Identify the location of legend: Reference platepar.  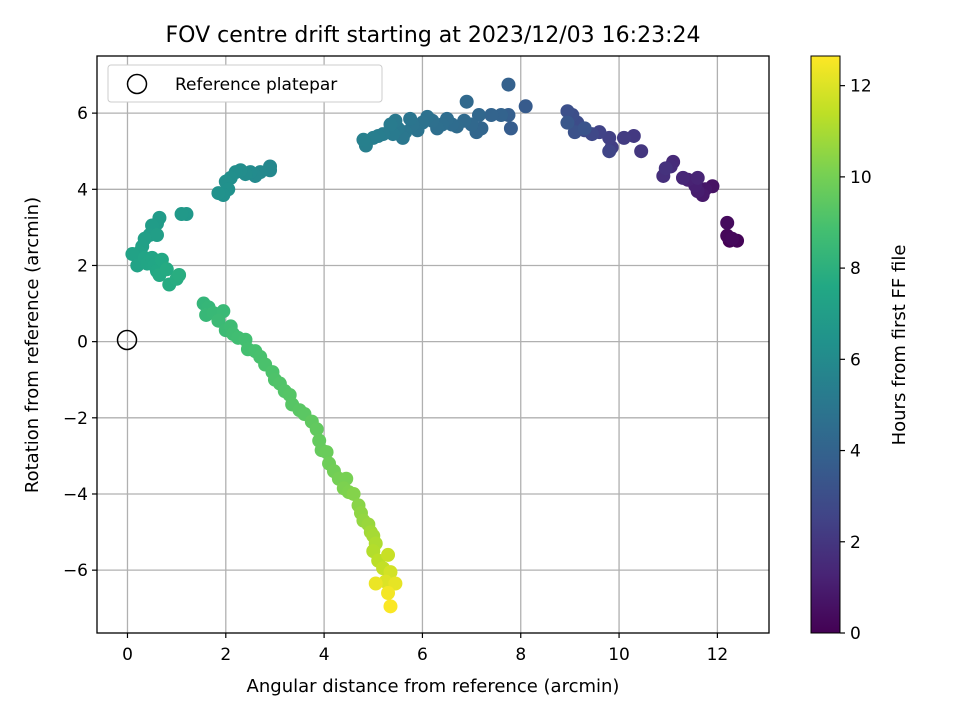
(245, 83).